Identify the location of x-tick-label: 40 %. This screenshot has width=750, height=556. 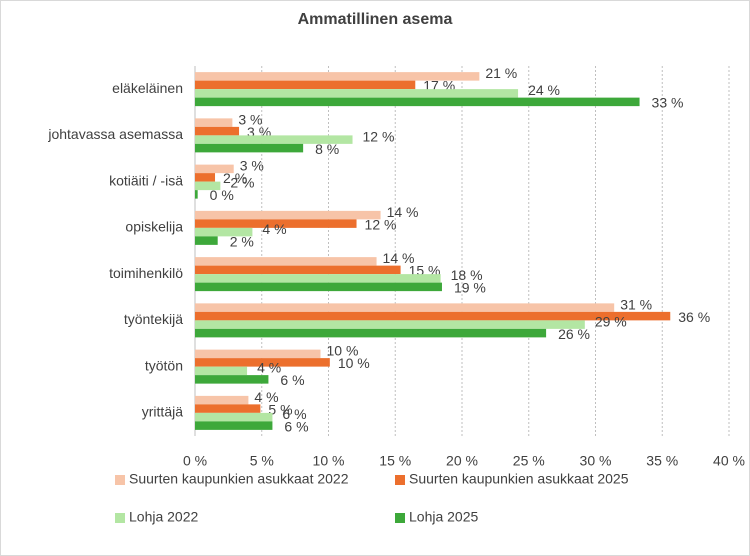
(729, 461).